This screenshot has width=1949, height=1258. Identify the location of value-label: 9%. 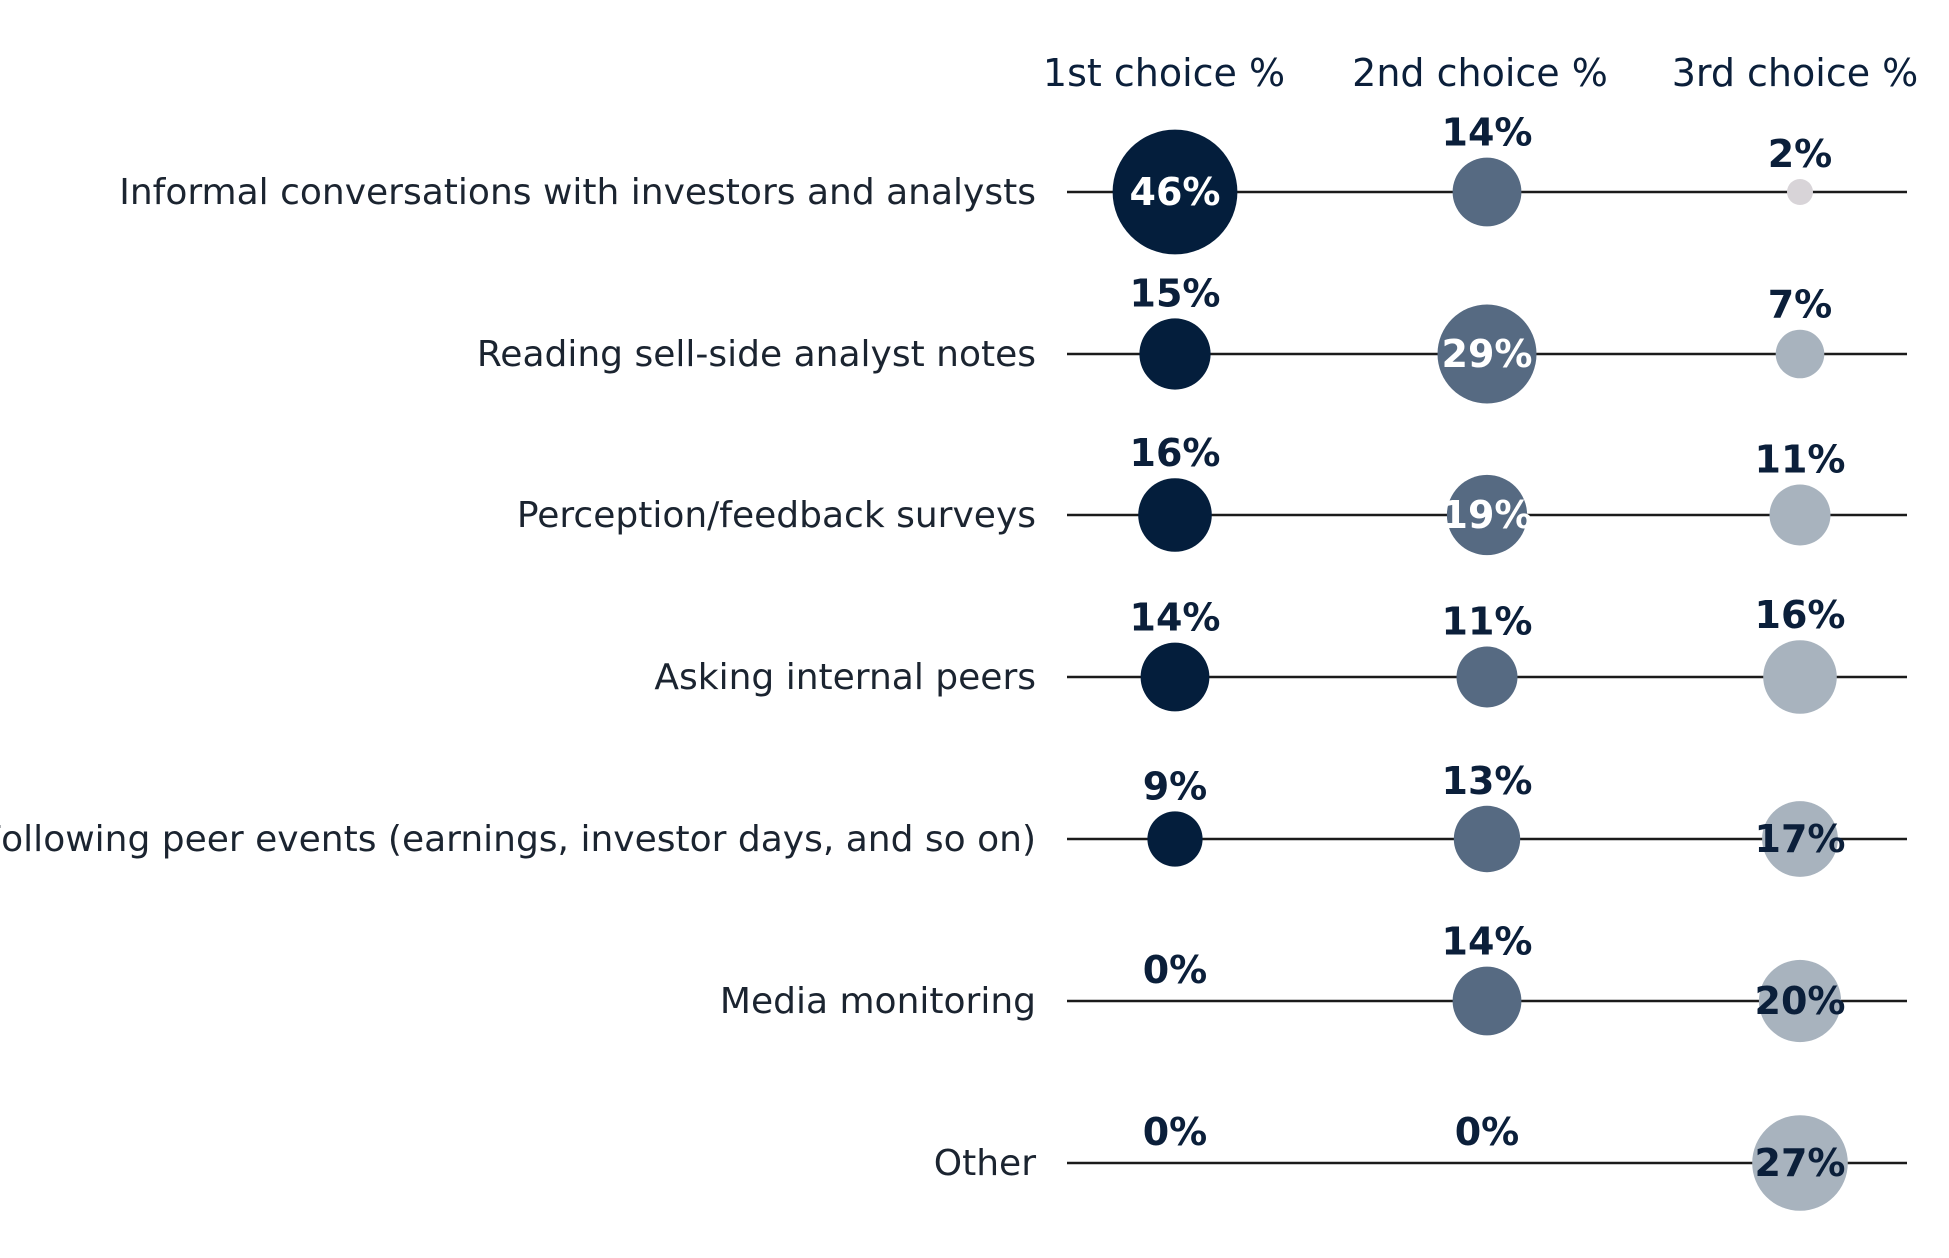
(1175, 786).